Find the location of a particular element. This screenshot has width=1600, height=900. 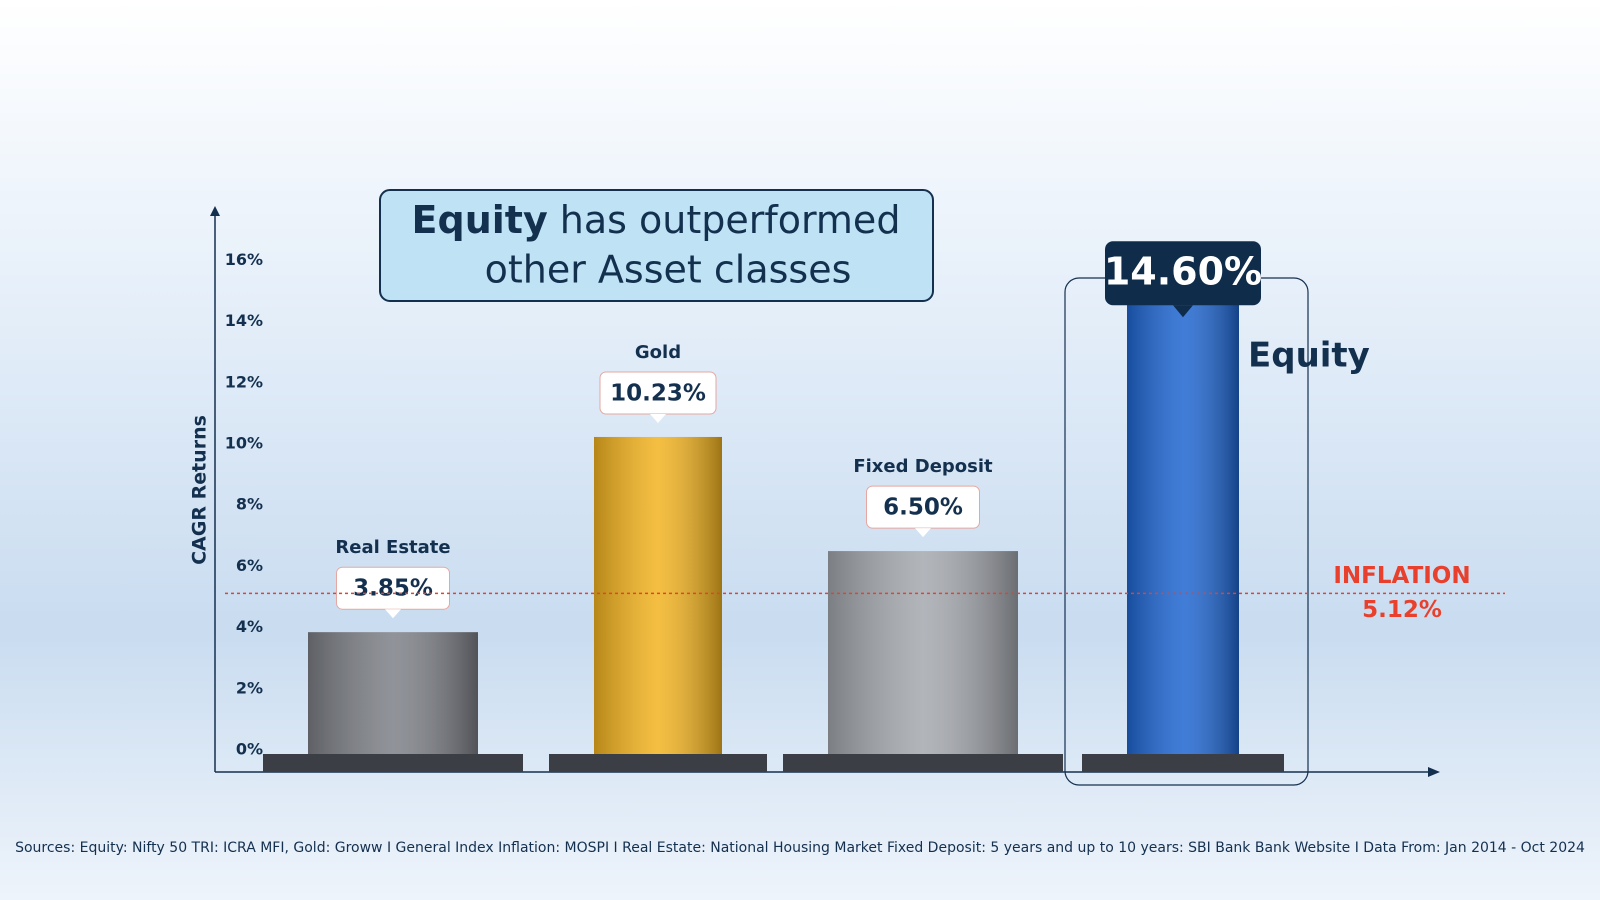

value-label: 10.23% is located at coordinates (658, 393).